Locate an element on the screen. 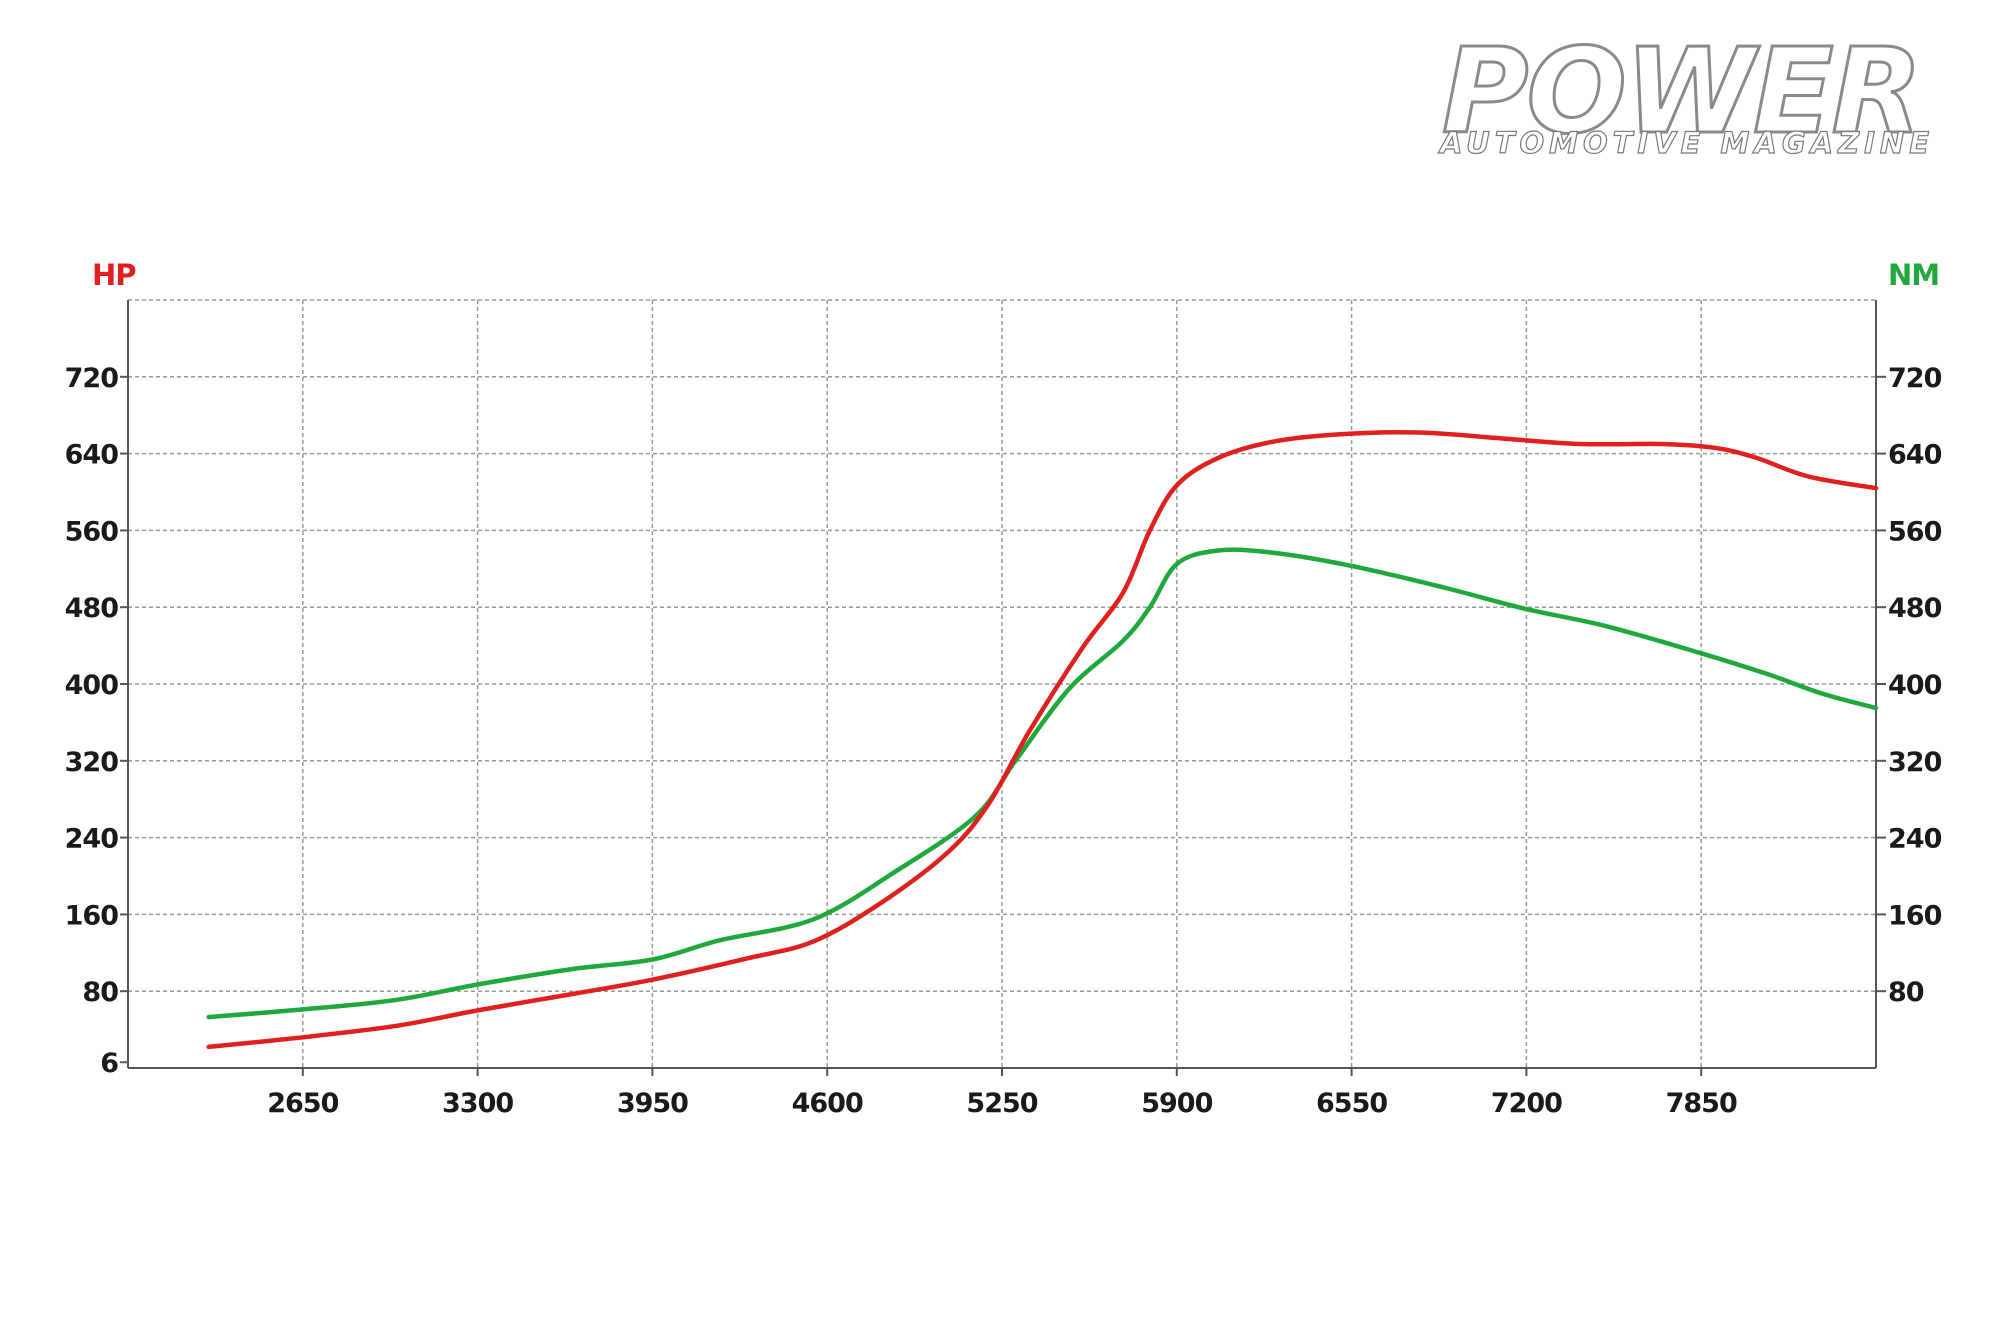  right-tick-label: 480 is located at coordinates (1915, 608).